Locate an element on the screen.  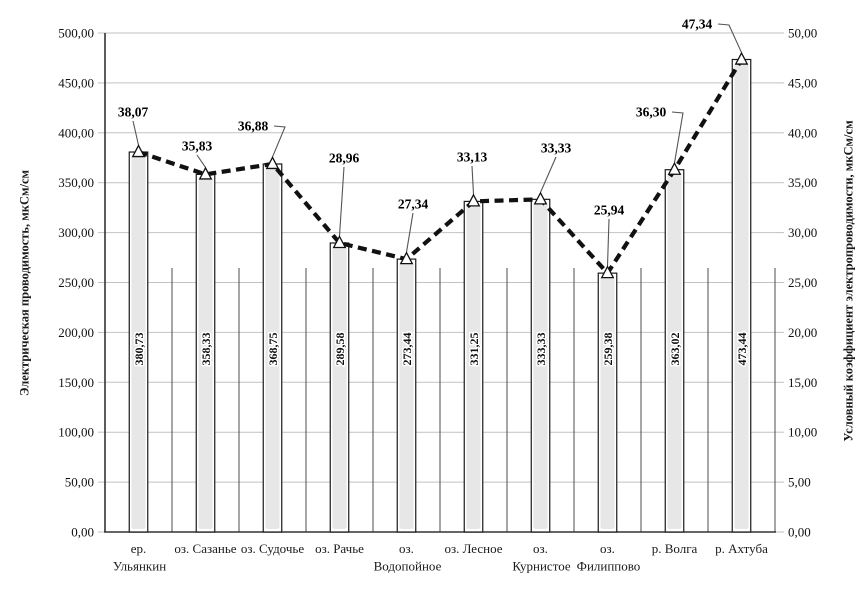
category-label: оз. Сазанье is located at coordinates (205, 548).